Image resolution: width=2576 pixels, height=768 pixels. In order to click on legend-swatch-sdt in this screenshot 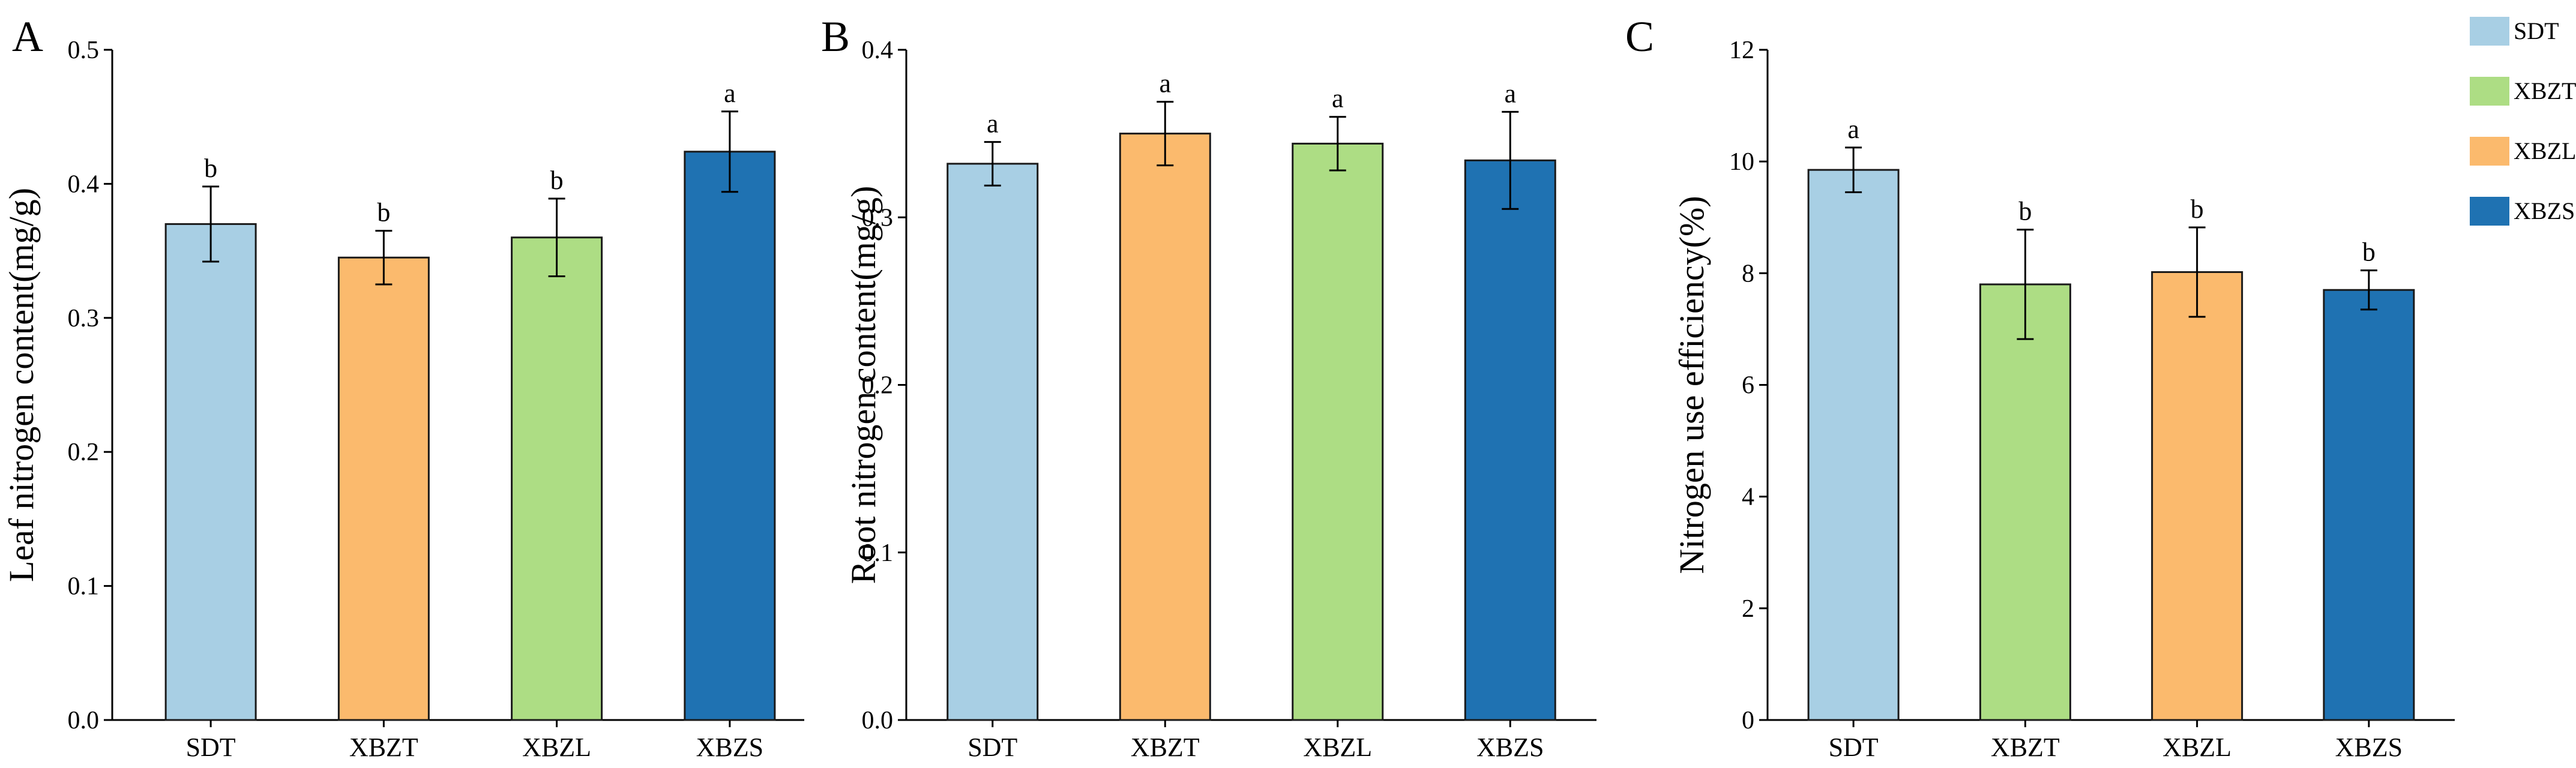, I will do `click(2489, 31)`.